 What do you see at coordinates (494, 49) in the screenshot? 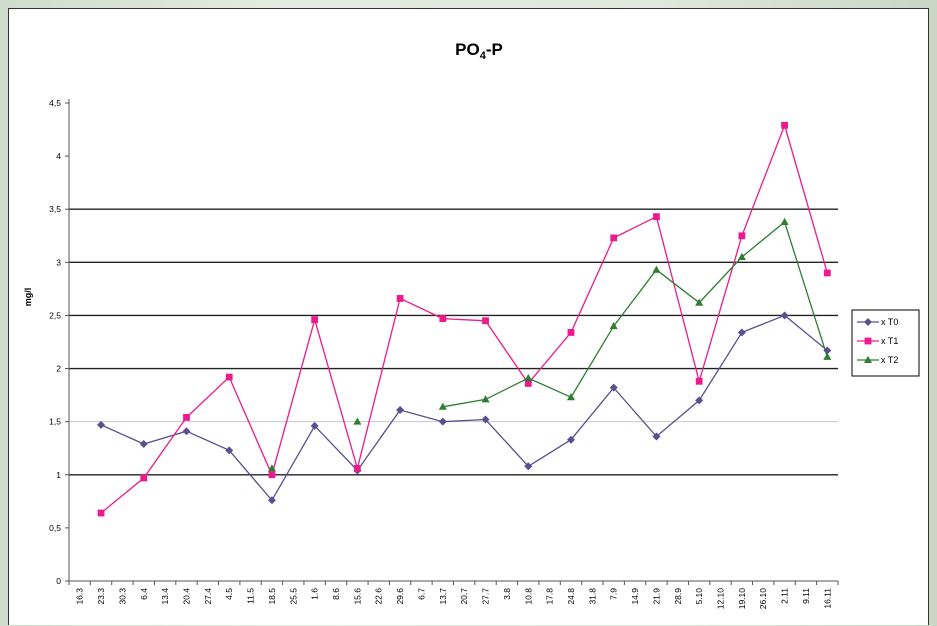
I see `chart-title-tail: -P` at bounding box center [494, 49].